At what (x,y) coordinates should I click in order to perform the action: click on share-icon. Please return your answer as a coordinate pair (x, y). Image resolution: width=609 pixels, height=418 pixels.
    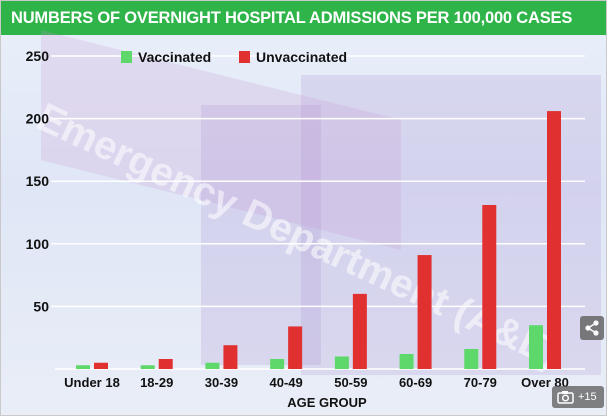
    Looking at the image, I should click on (592, 328).